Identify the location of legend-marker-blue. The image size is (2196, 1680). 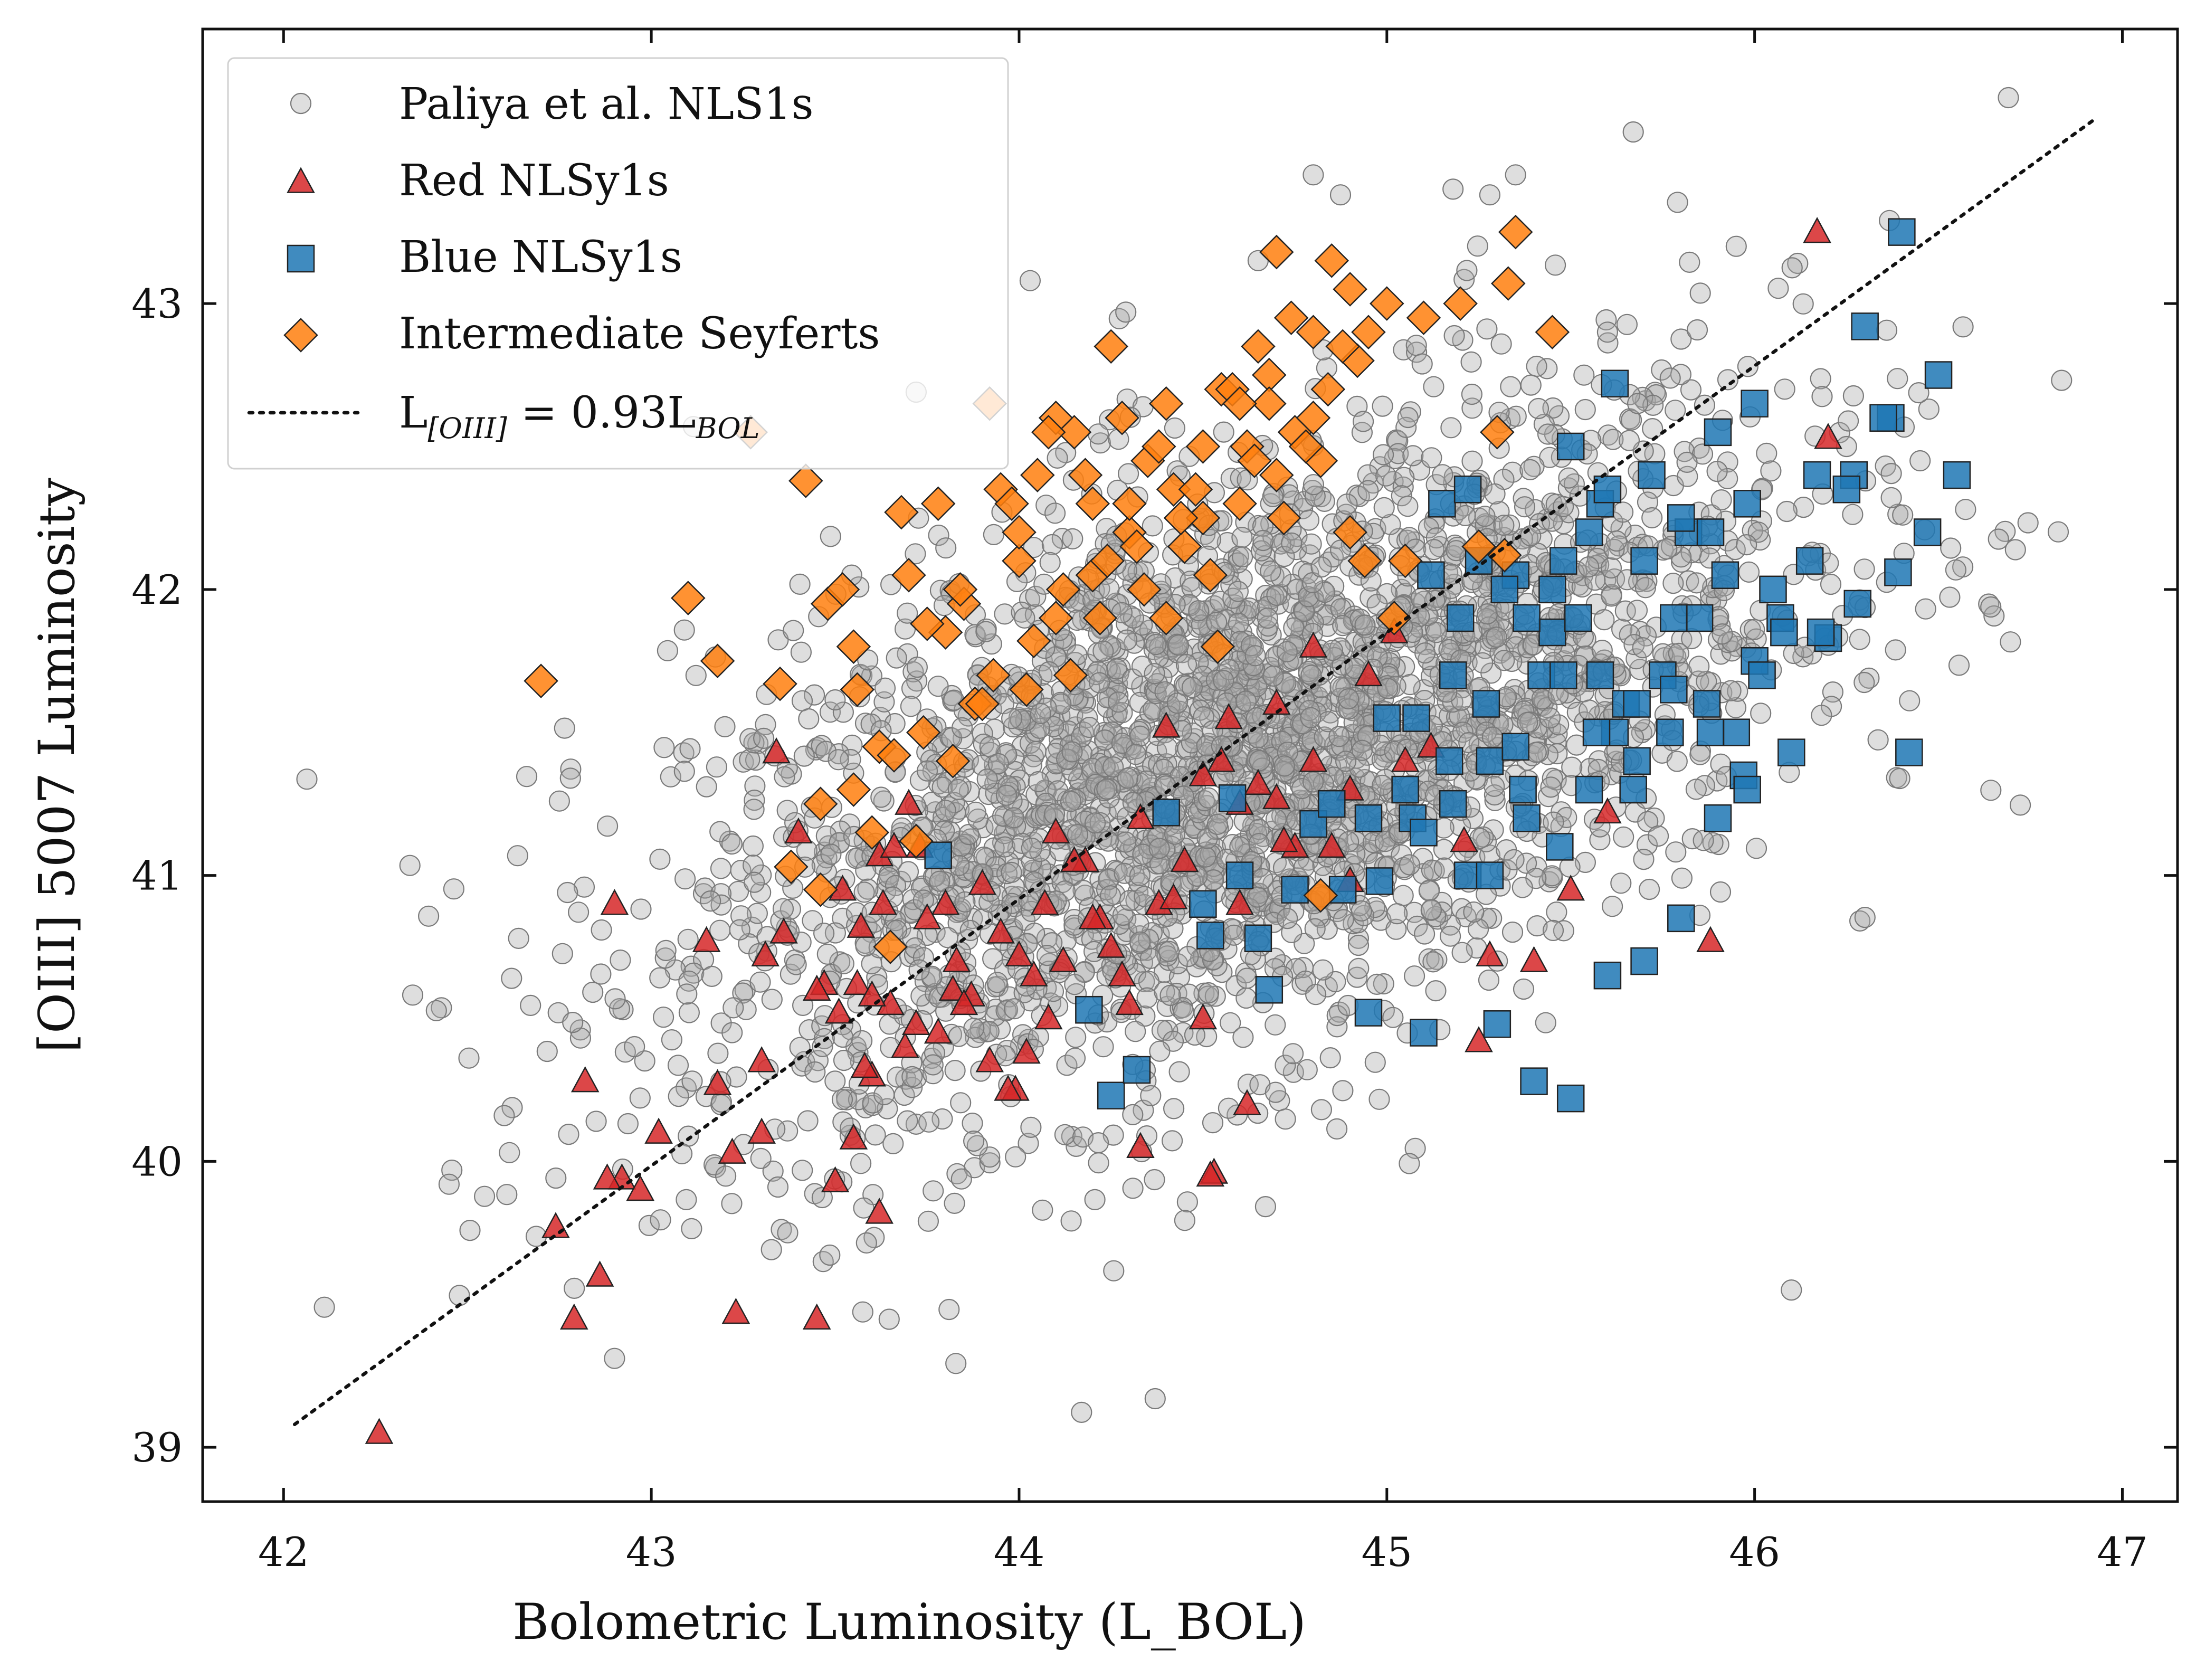
(301, 258).